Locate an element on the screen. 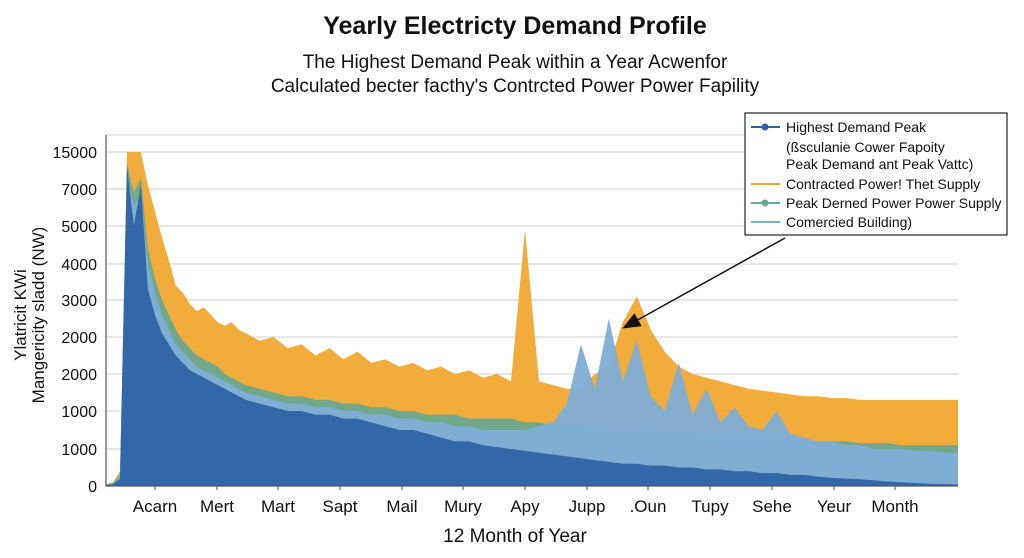 This screenshot has height=558, width=1024. legend-label: Contracted Power! Thet Supply is located at coordinates (883, 184).